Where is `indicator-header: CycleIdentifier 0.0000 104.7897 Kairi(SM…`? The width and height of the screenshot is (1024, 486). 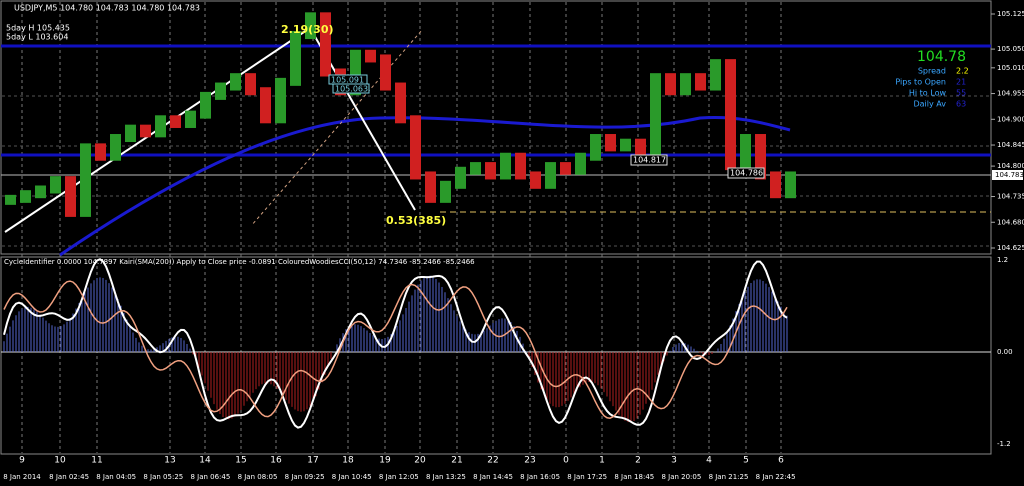
indicator-header: CycleIdentifier 0.0000 104.7897 Kairi(SM… is located at coordinates (239, 262).